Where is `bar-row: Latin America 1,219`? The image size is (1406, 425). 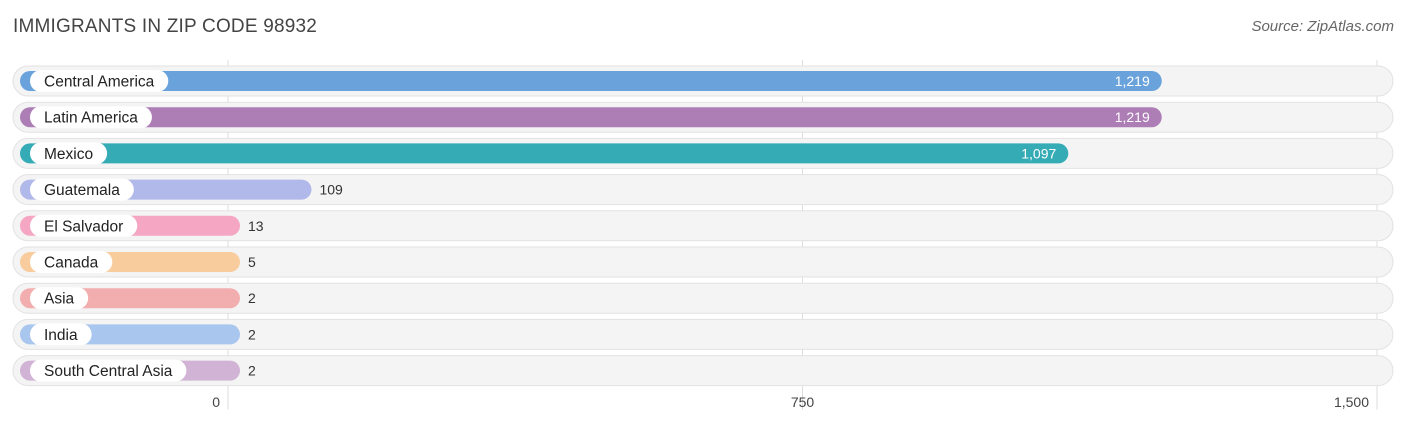 bar-row: Latin America 1,219 is located at coordinates (703, 117).